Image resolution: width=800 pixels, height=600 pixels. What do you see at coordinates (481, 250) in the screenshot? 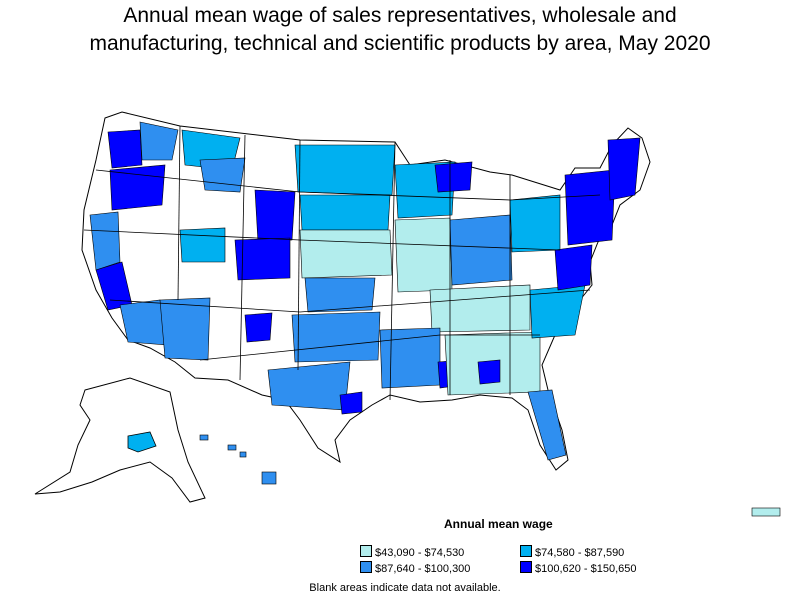
I see `area-il-in` at bounding box center [481, 250].